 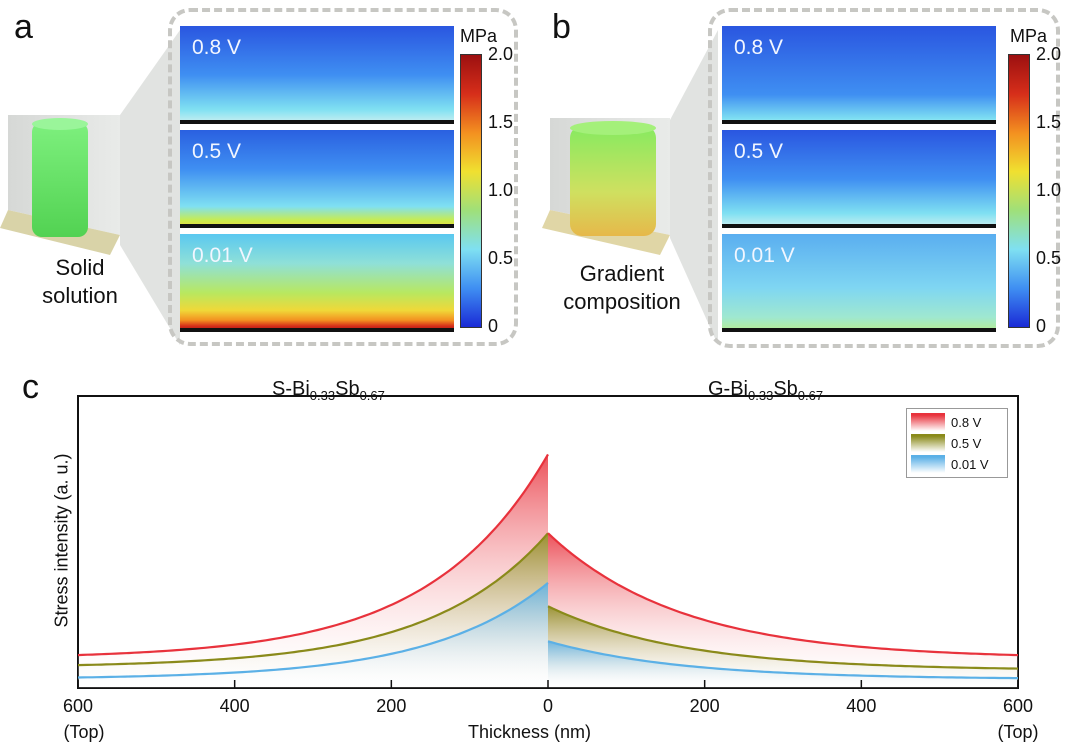 What do you see at coordinates (728, 389) in the screenshot?
I see `chart-title-right-base1: G-Bi` at bounding box center [728, 389].